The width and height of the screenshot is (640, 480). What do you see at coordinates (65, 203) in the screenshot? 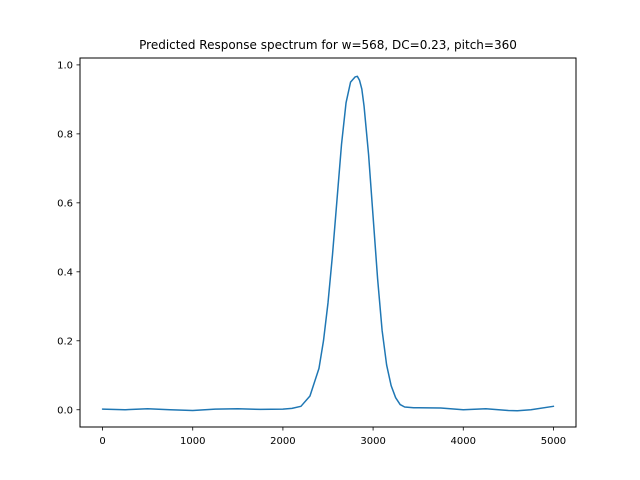
I see `y-tick-label: 0.6` at bounding box center [65, 203].